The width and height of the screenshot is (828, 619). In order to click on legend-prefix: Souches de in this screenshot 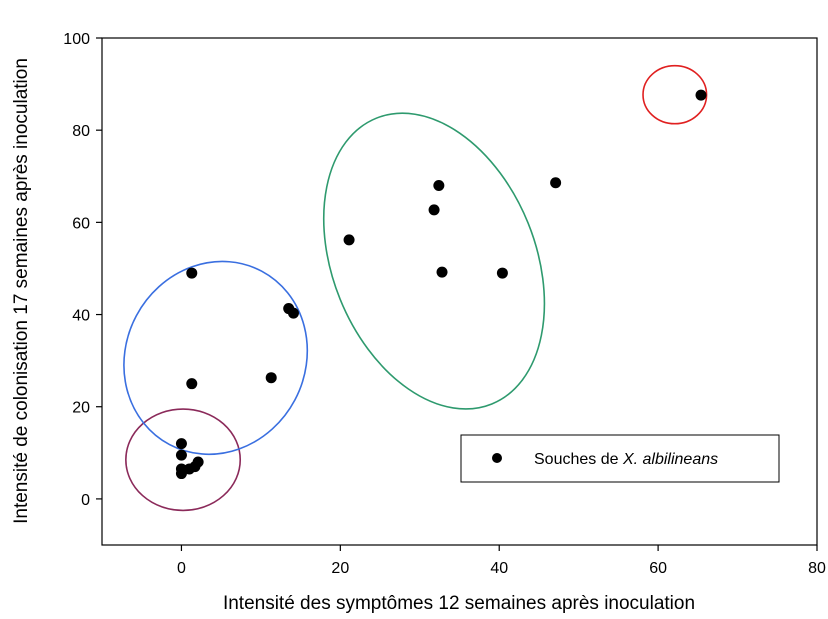, I will do `click(578, 459)`.